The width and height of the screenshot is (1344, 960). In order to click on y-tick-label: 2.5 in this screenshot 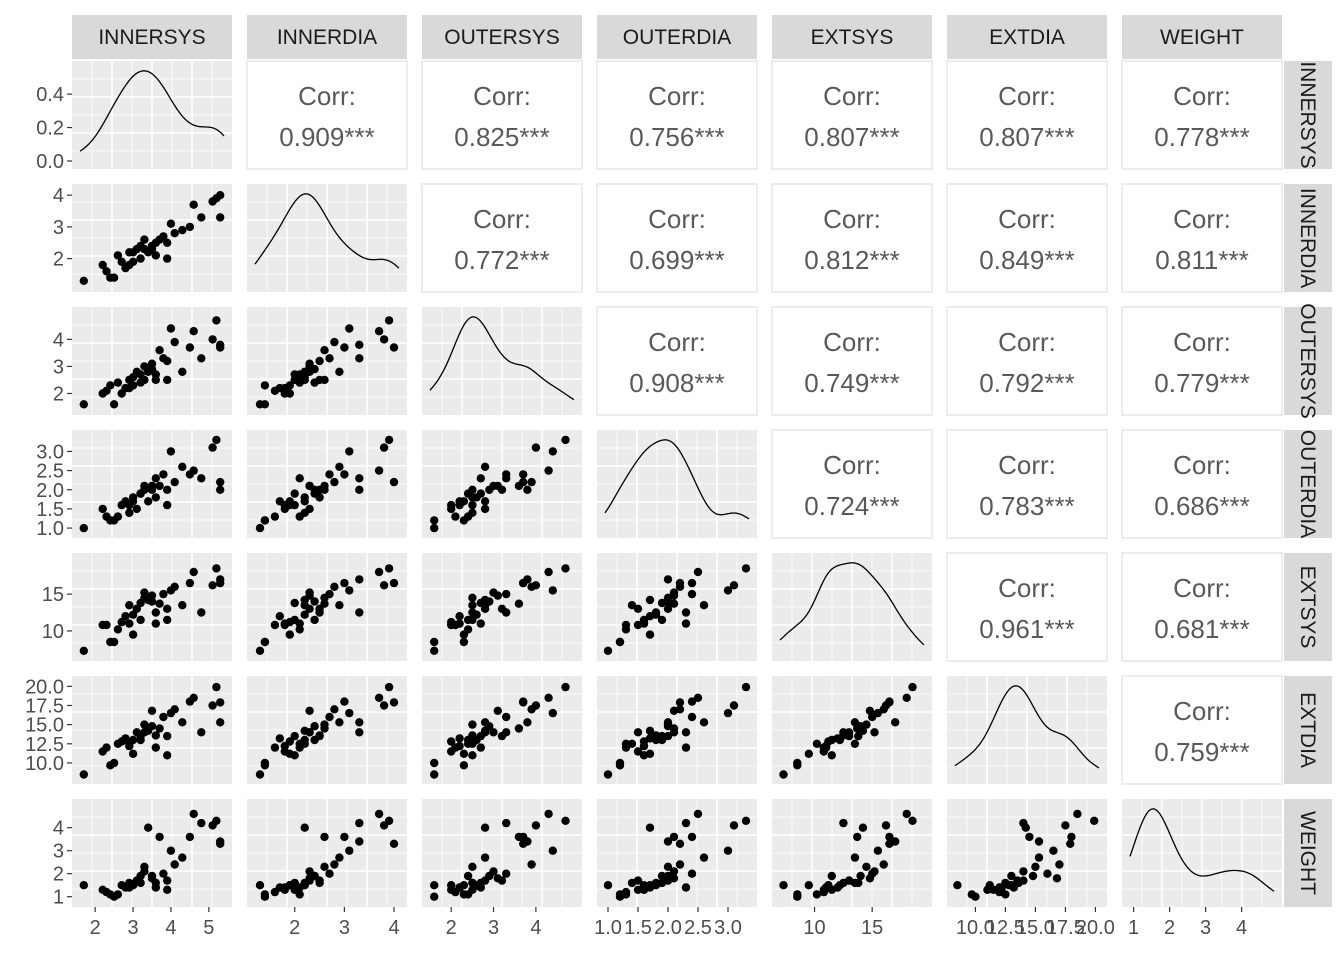, I will do `click(50, 472)`.